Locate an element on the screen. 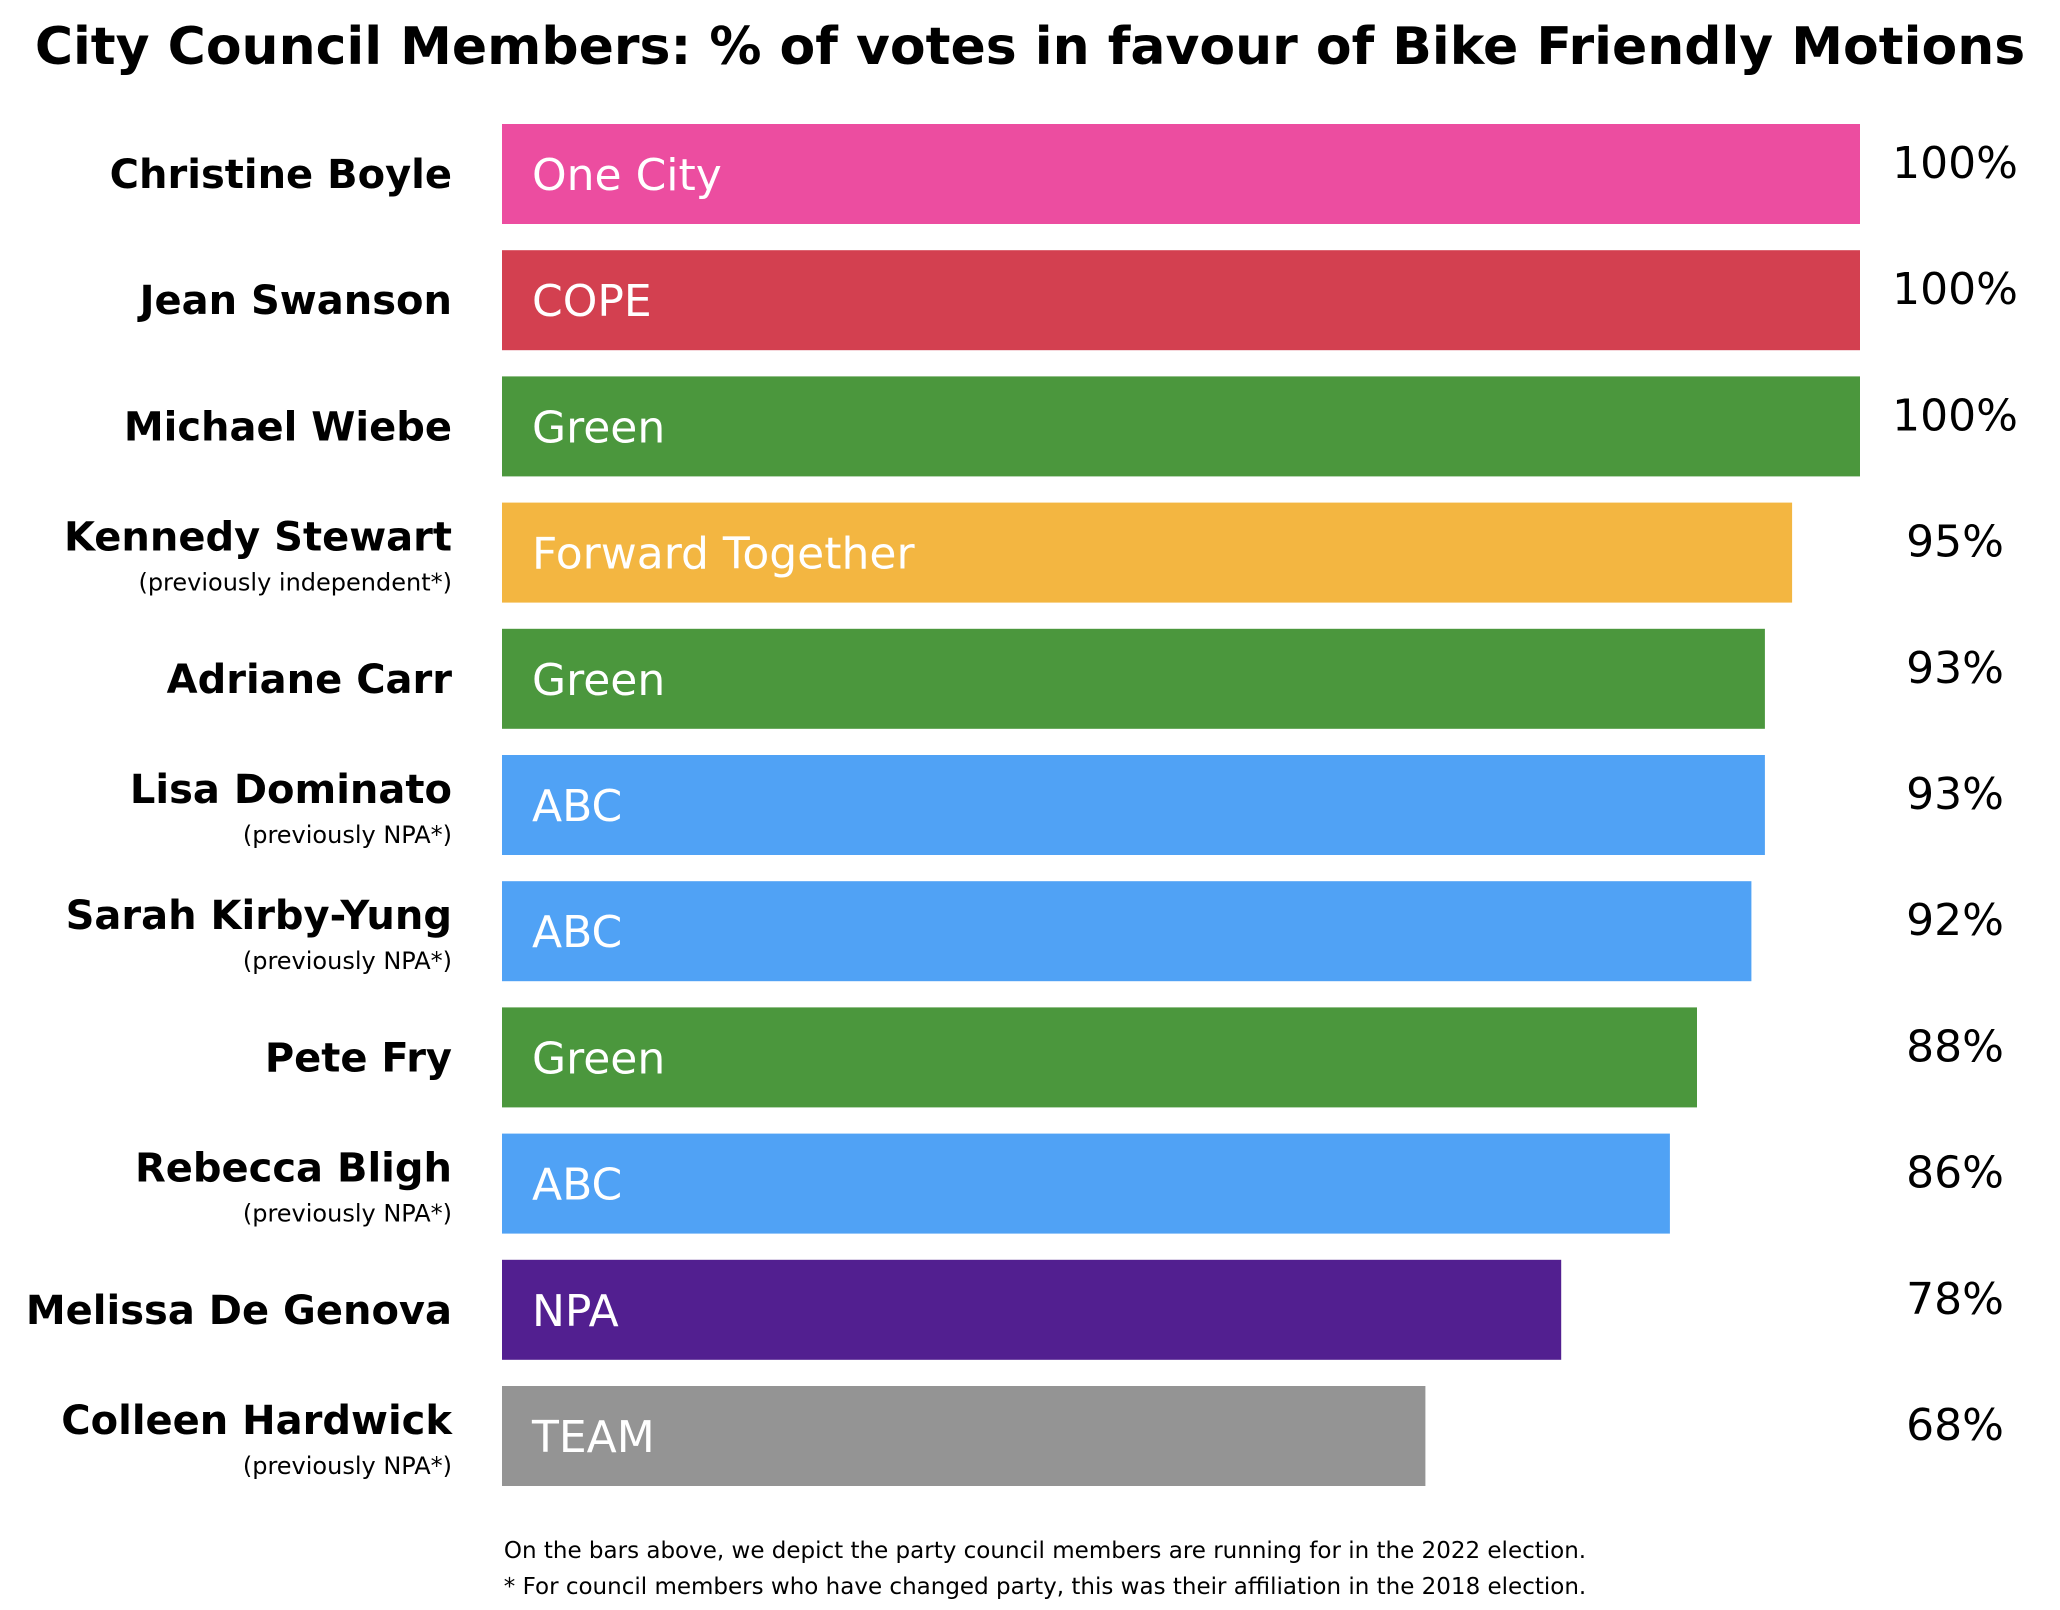 The image size is (2060, 1610). value-label: 78% is located at coordinates (1955, 1299).